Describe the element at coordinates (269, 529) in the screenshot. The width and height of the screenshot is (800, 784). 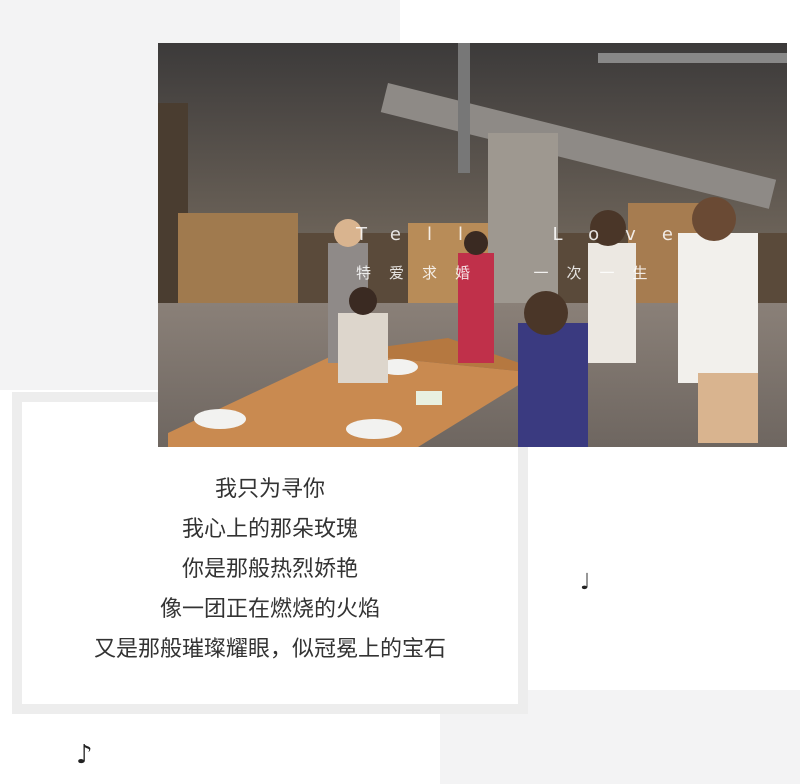
I see `poem-line: 我心上的那朵玫瑰` at that location.